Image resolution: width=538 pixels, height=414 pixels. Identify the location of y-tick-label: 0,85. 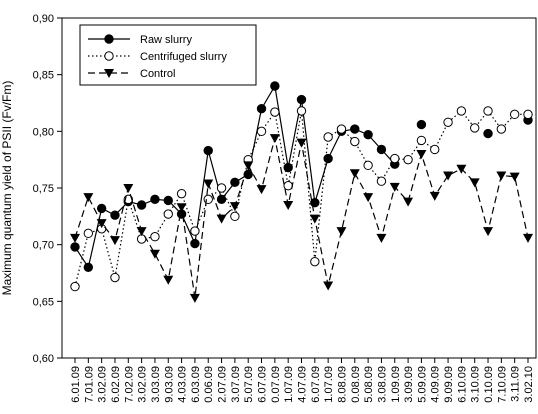
(43, 76).